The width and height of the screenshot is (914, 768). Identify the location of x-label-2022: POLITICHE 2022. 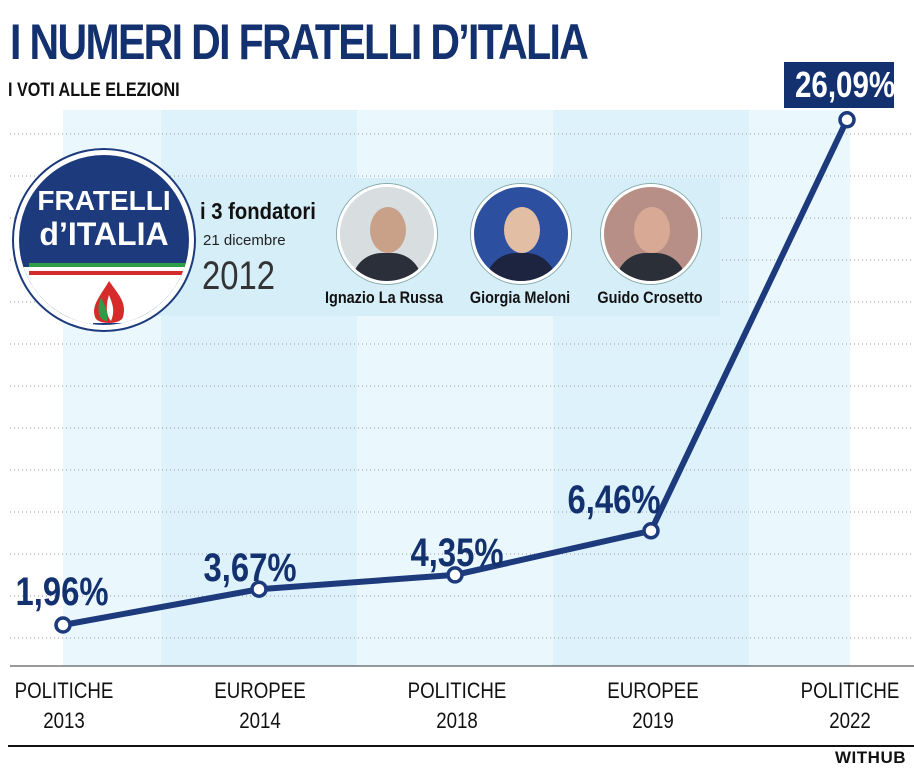
(850, 705).